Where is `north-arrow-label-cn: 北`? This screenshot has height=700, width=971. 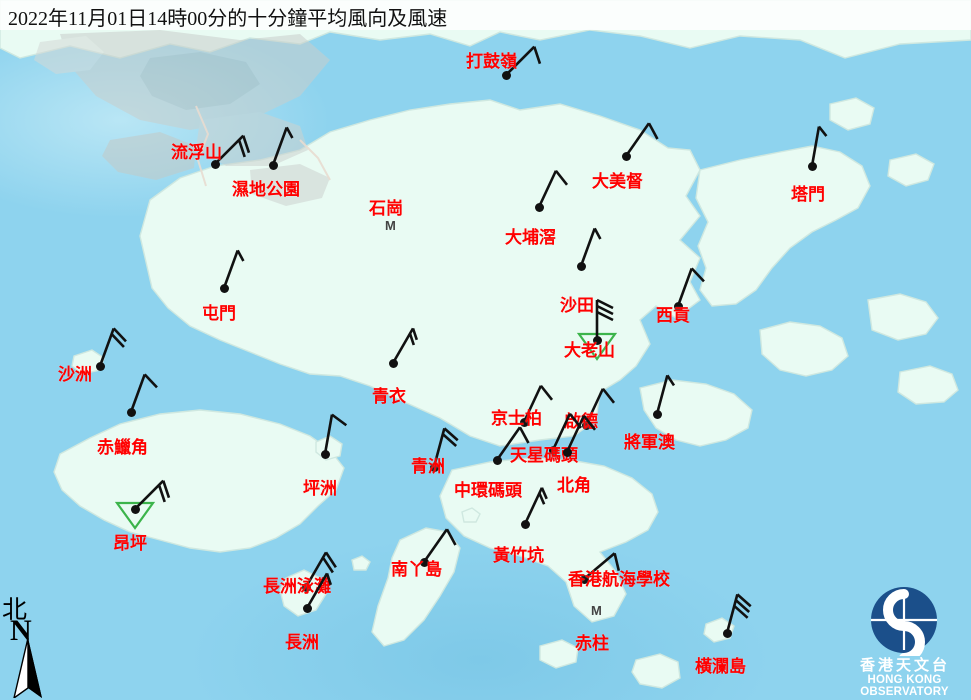 north-arrow-label-cn: 北 is located at coordinates (15, 610).